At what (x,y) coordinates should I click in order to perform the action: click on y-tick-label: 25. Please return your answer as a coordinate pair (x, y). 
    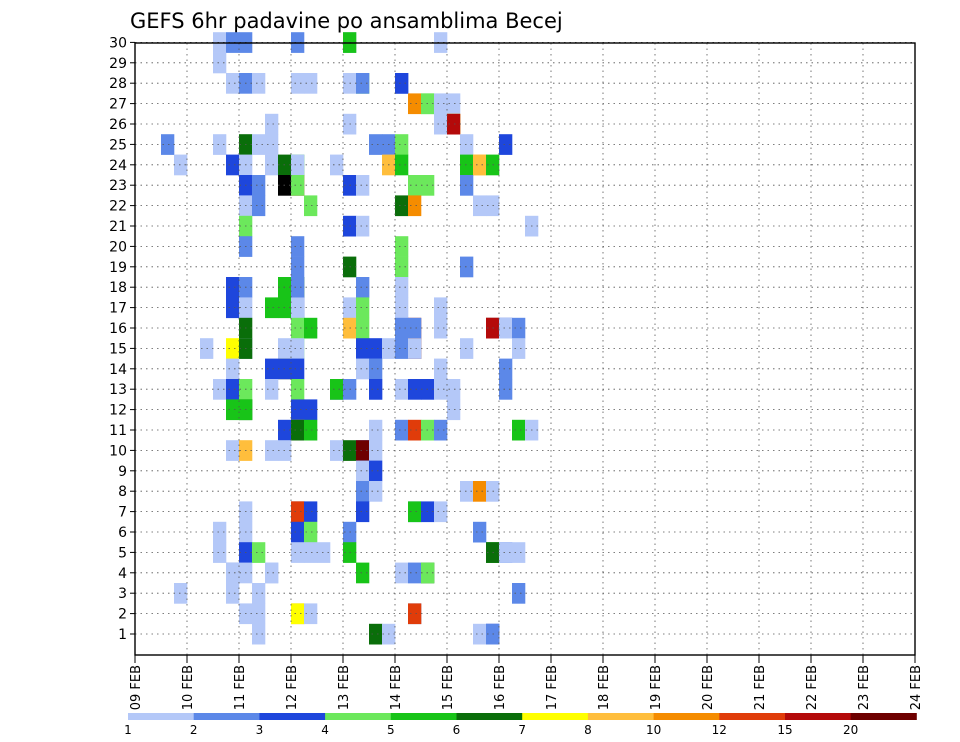
    Looking at the image, I should click on (118, 145).